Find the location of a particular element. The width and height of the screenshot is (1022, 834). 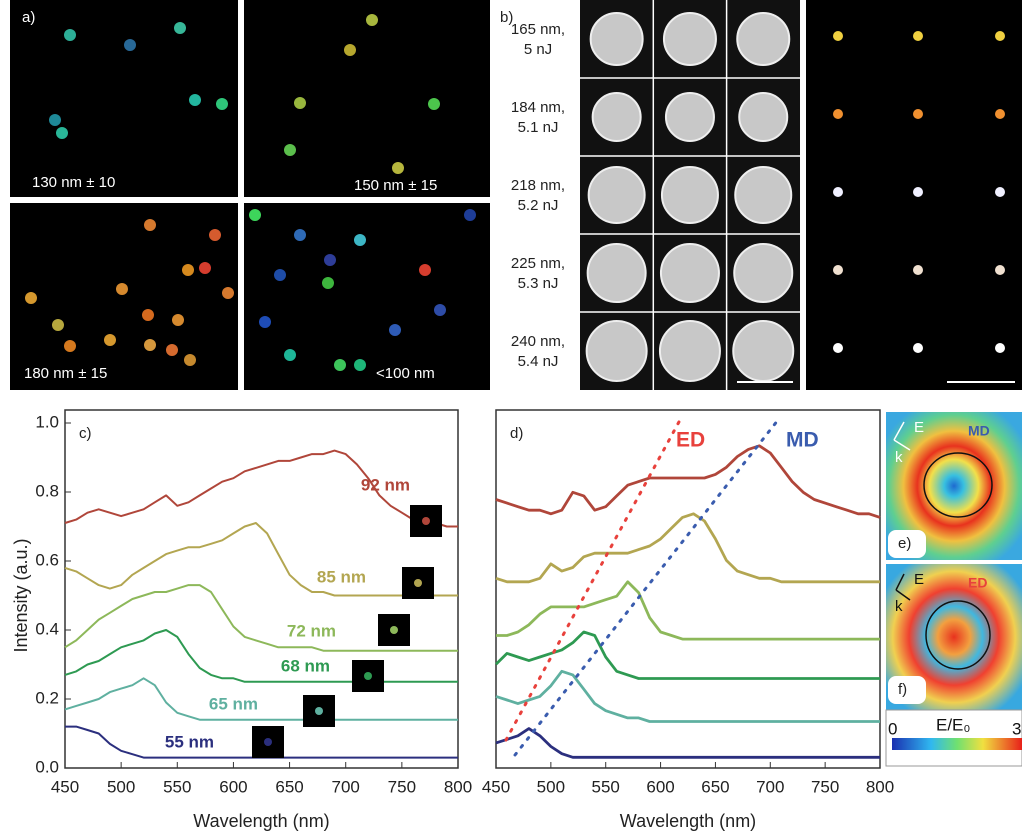

image-caption: 130 nm ± 10 is located at coordinates (73, 182).